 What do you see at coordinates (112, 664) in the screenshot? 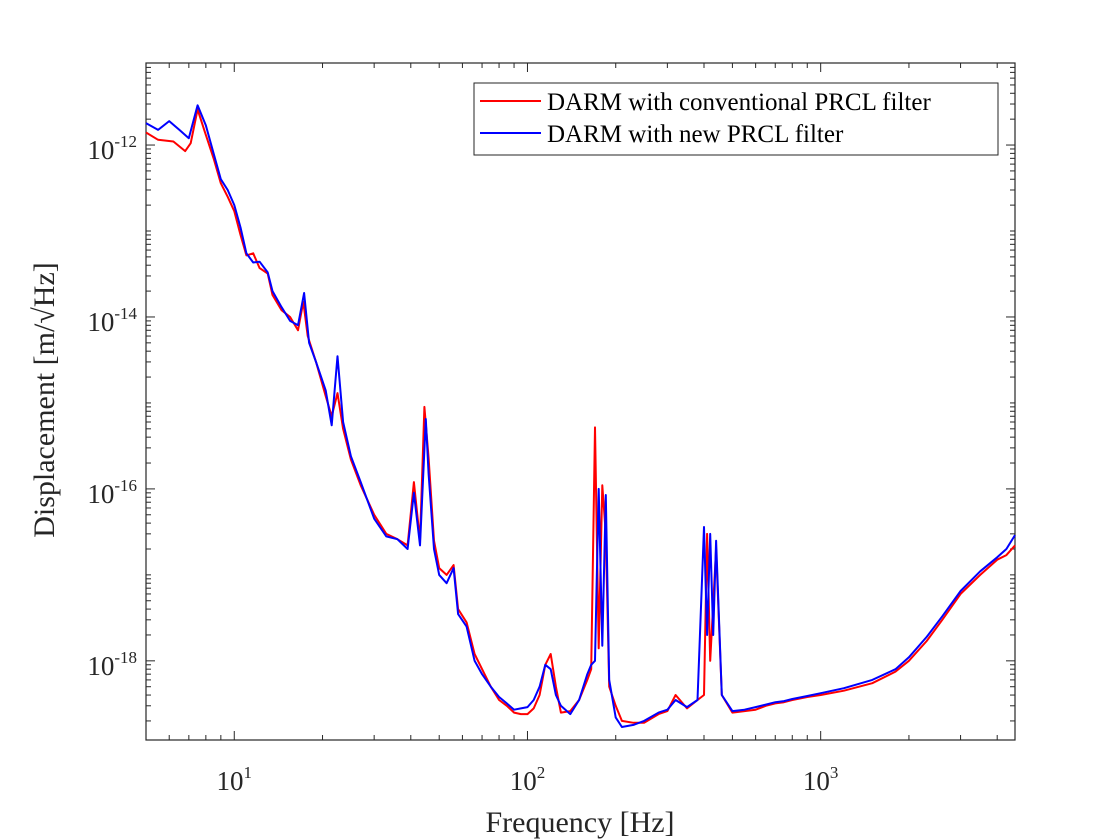
I see `y-tick-label: 10-18` at bounding box center [112, 664].